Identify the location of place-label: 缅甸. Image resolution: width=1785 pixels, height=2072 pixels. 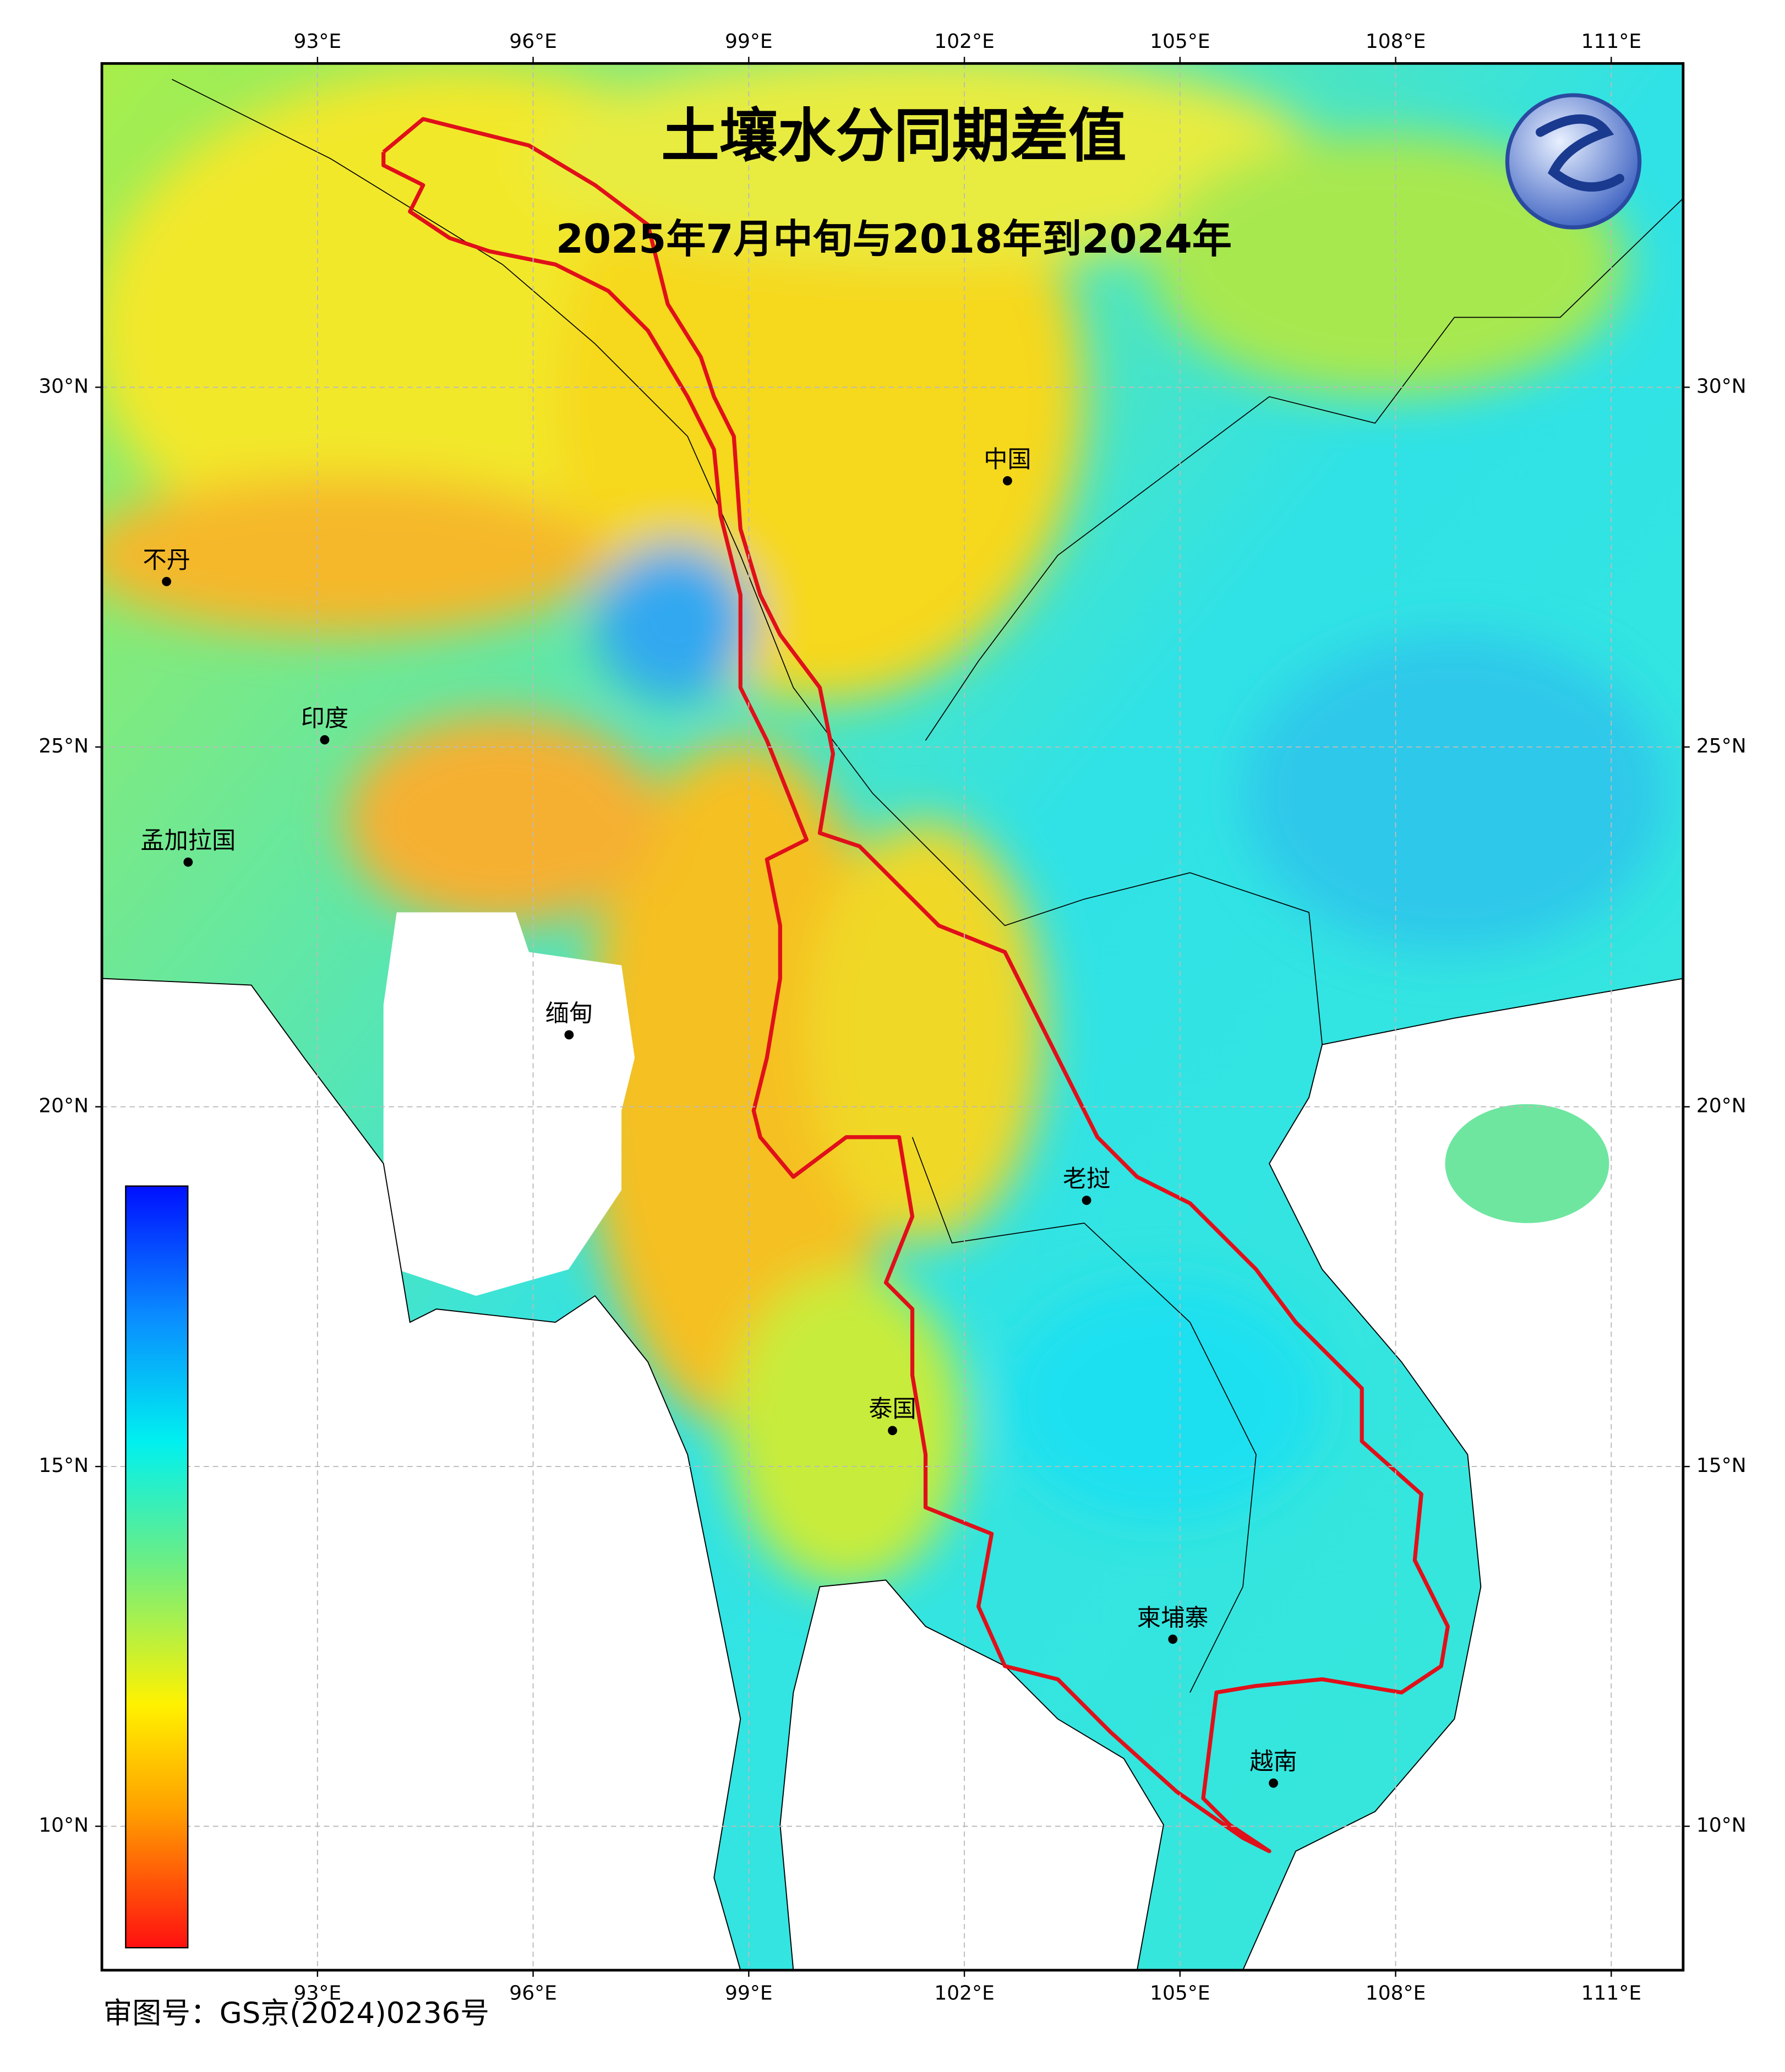
(569, 1013).